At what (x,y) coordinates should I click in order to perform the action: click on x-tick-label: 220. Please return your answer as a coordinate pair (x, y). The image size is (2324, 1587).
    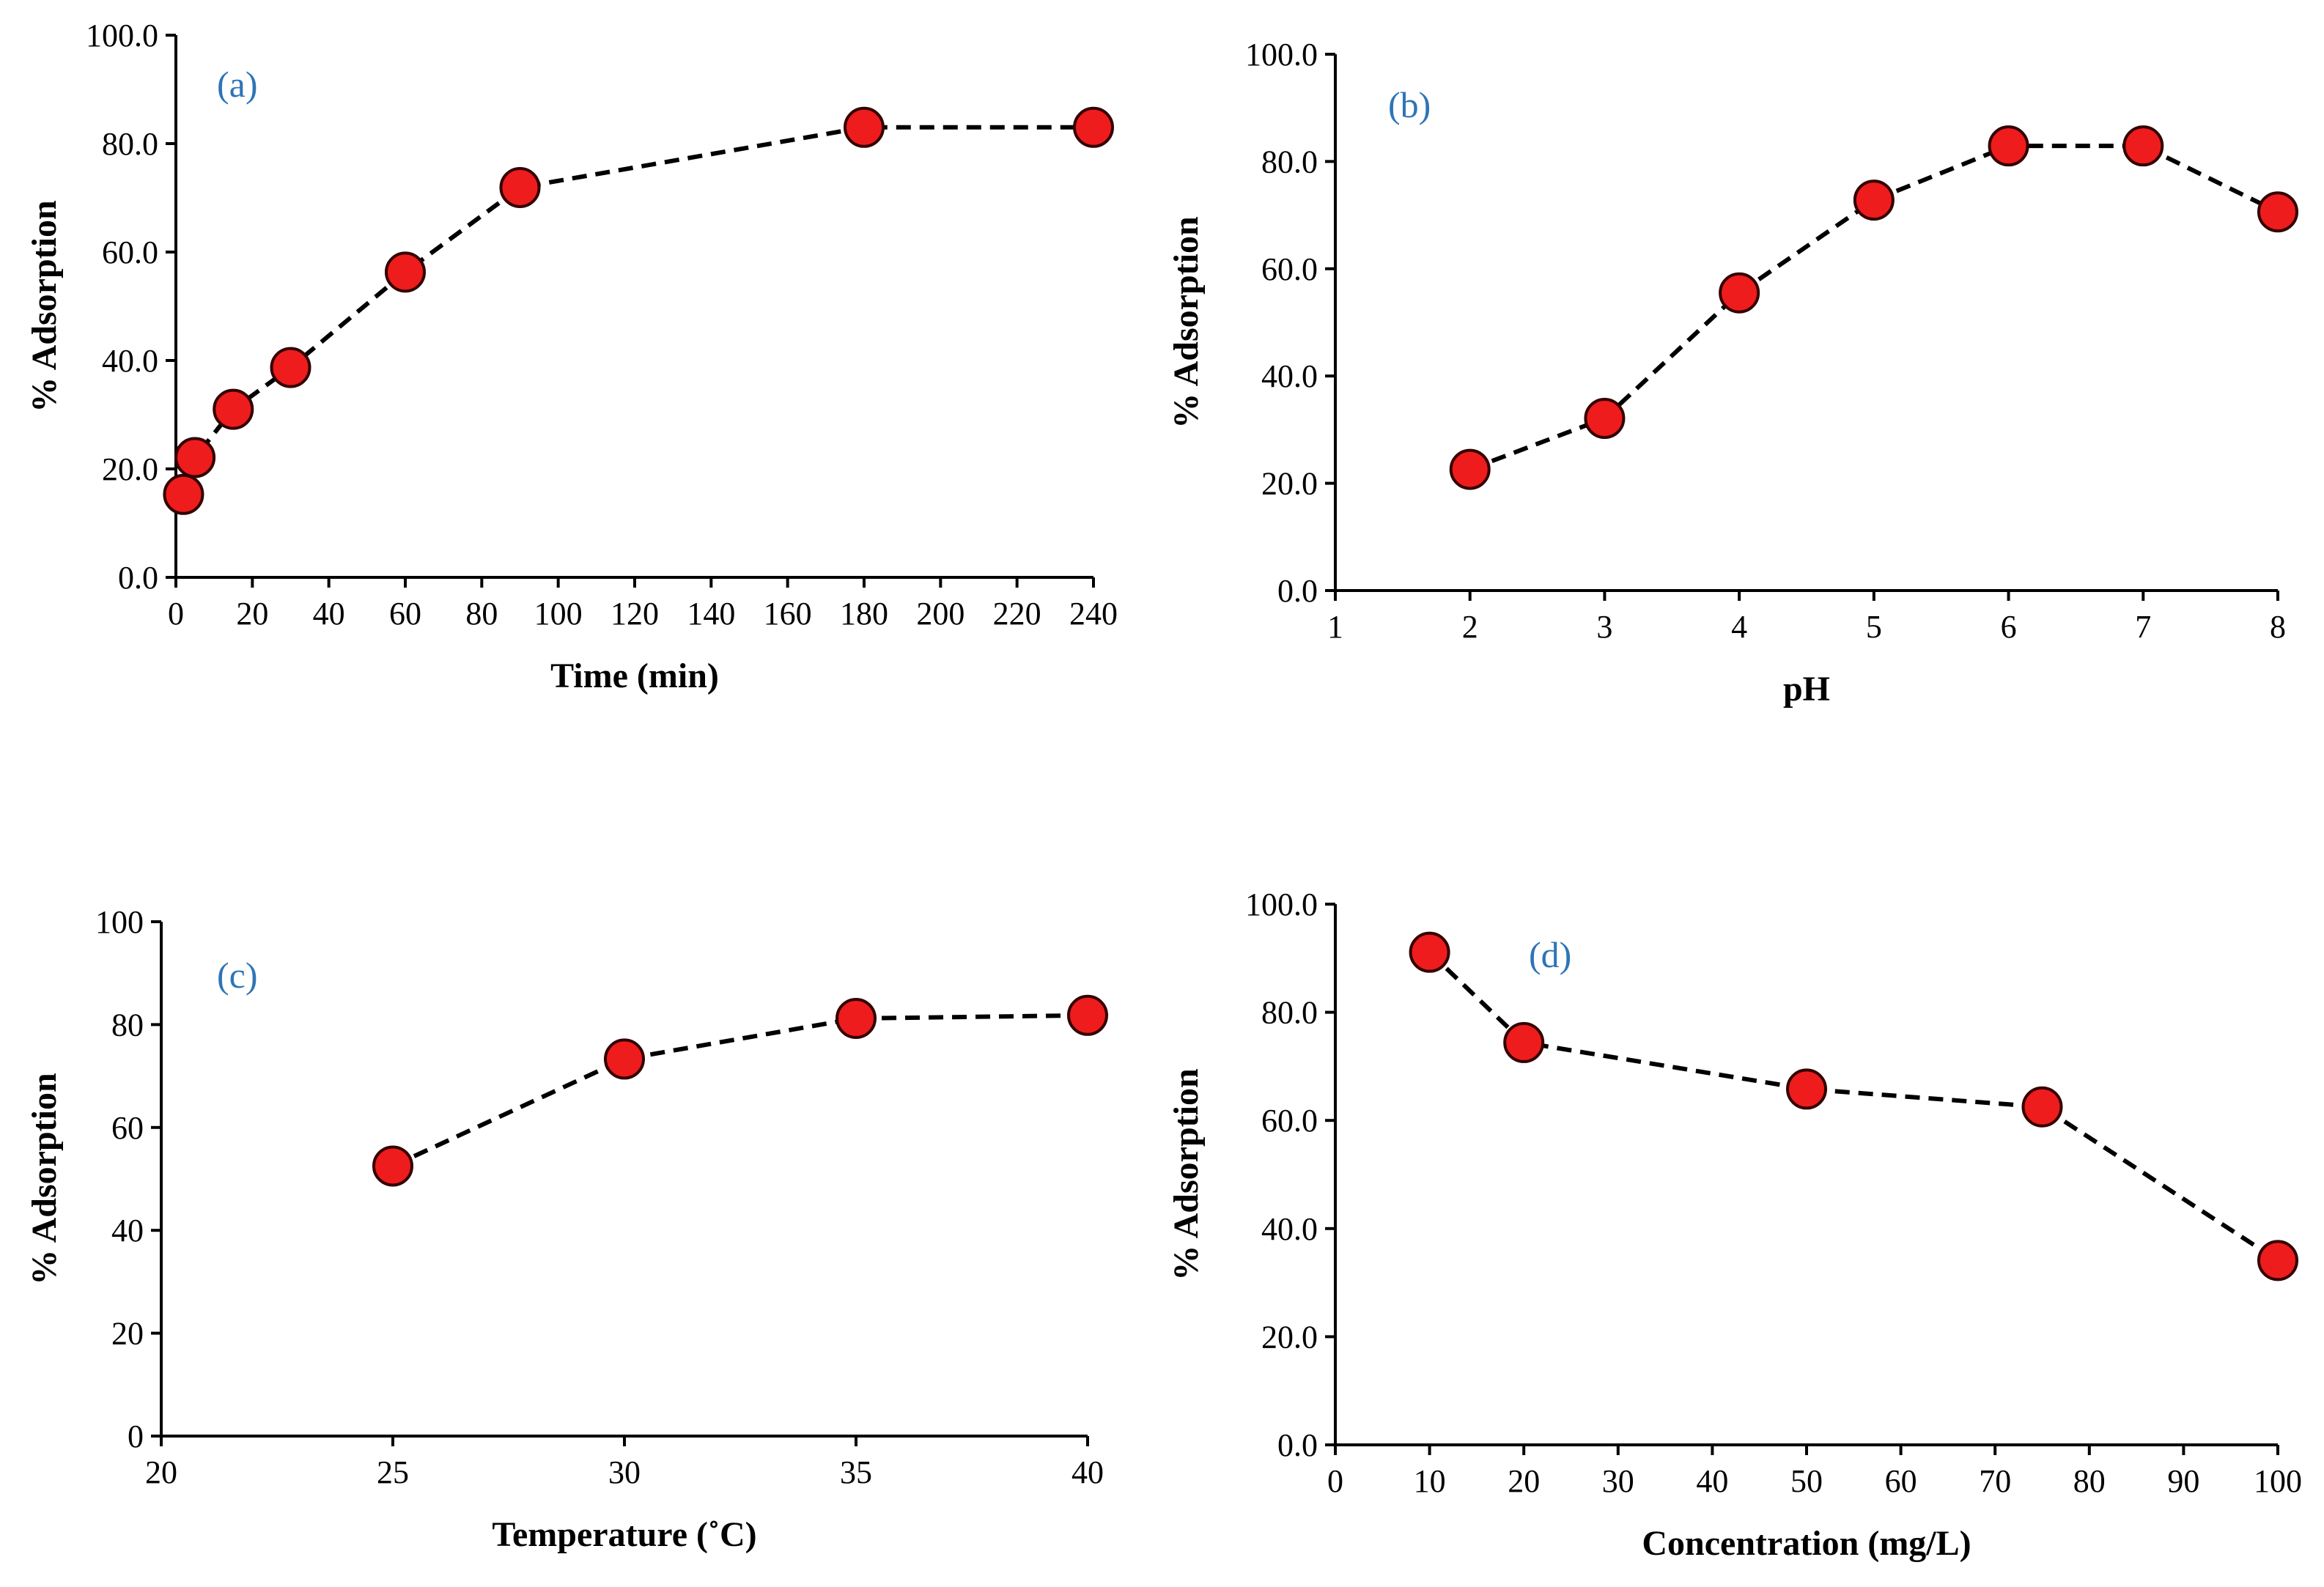
    Looking at the image, I should click on (1017, 614).